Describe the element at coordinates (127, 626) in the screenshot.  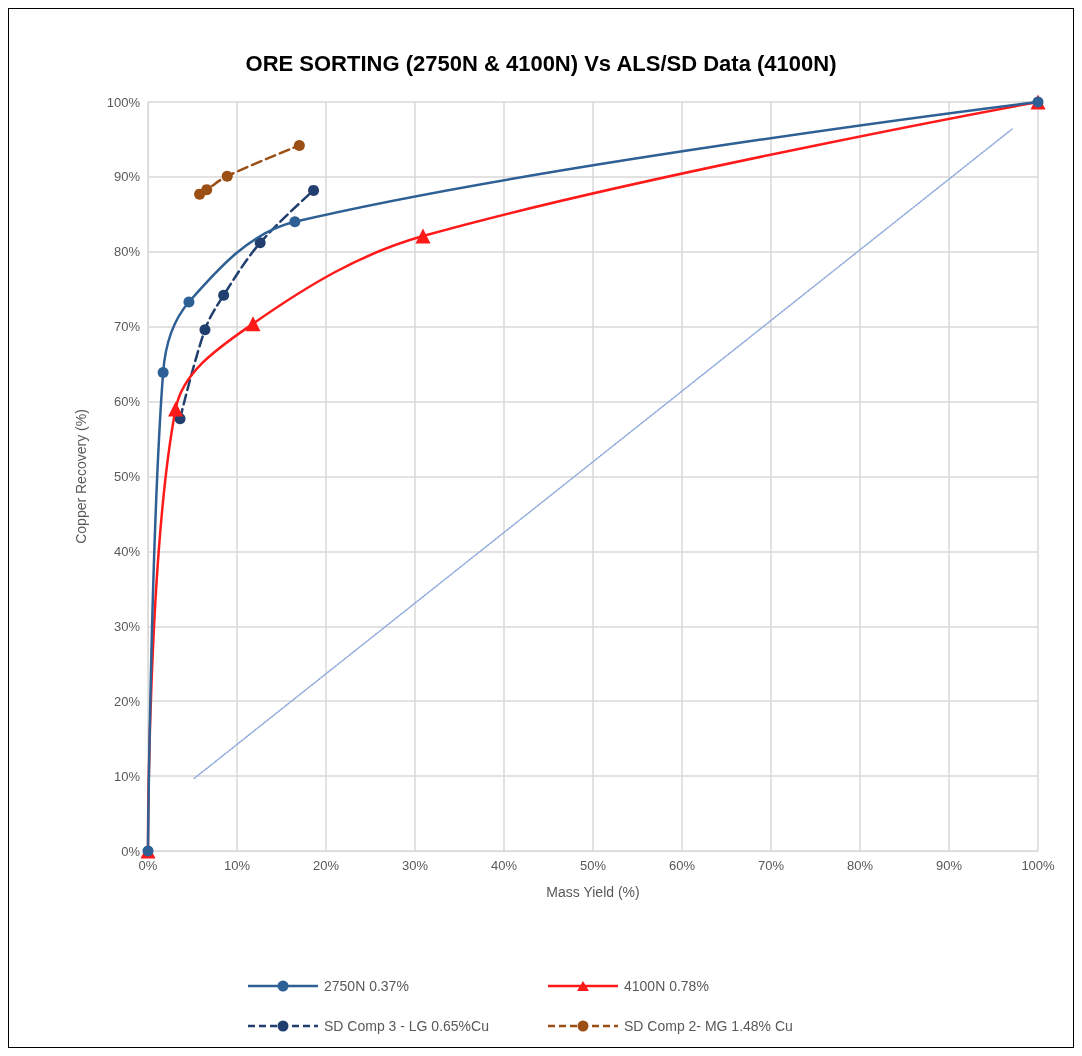
I see `y-tick-label: 30%` at that location.